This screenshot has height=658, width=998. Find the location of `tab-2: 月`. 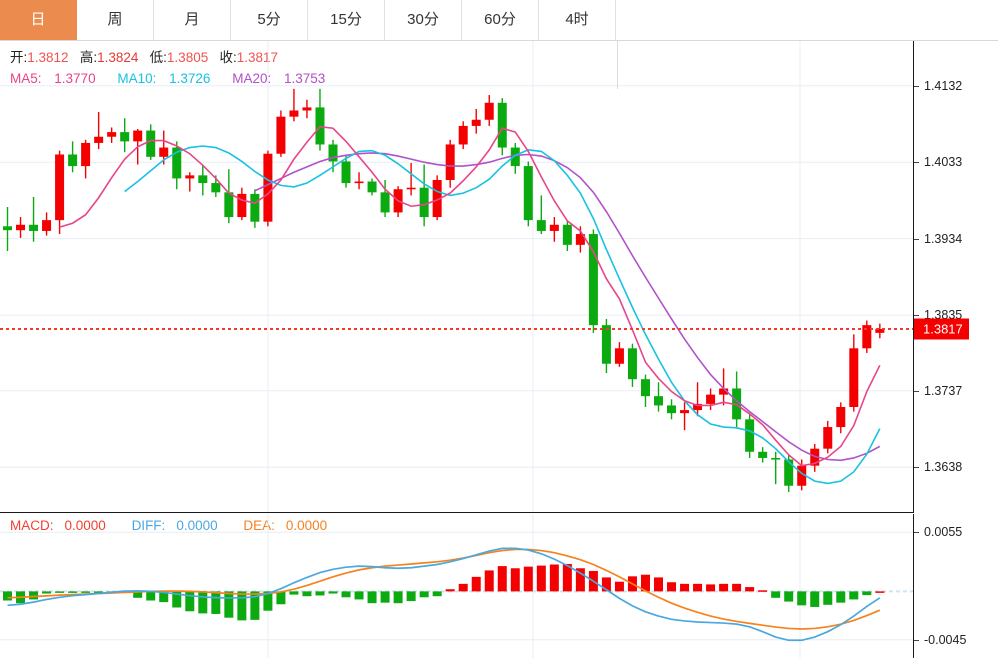

tab-2: 月 is located at coordinates (192, 20).